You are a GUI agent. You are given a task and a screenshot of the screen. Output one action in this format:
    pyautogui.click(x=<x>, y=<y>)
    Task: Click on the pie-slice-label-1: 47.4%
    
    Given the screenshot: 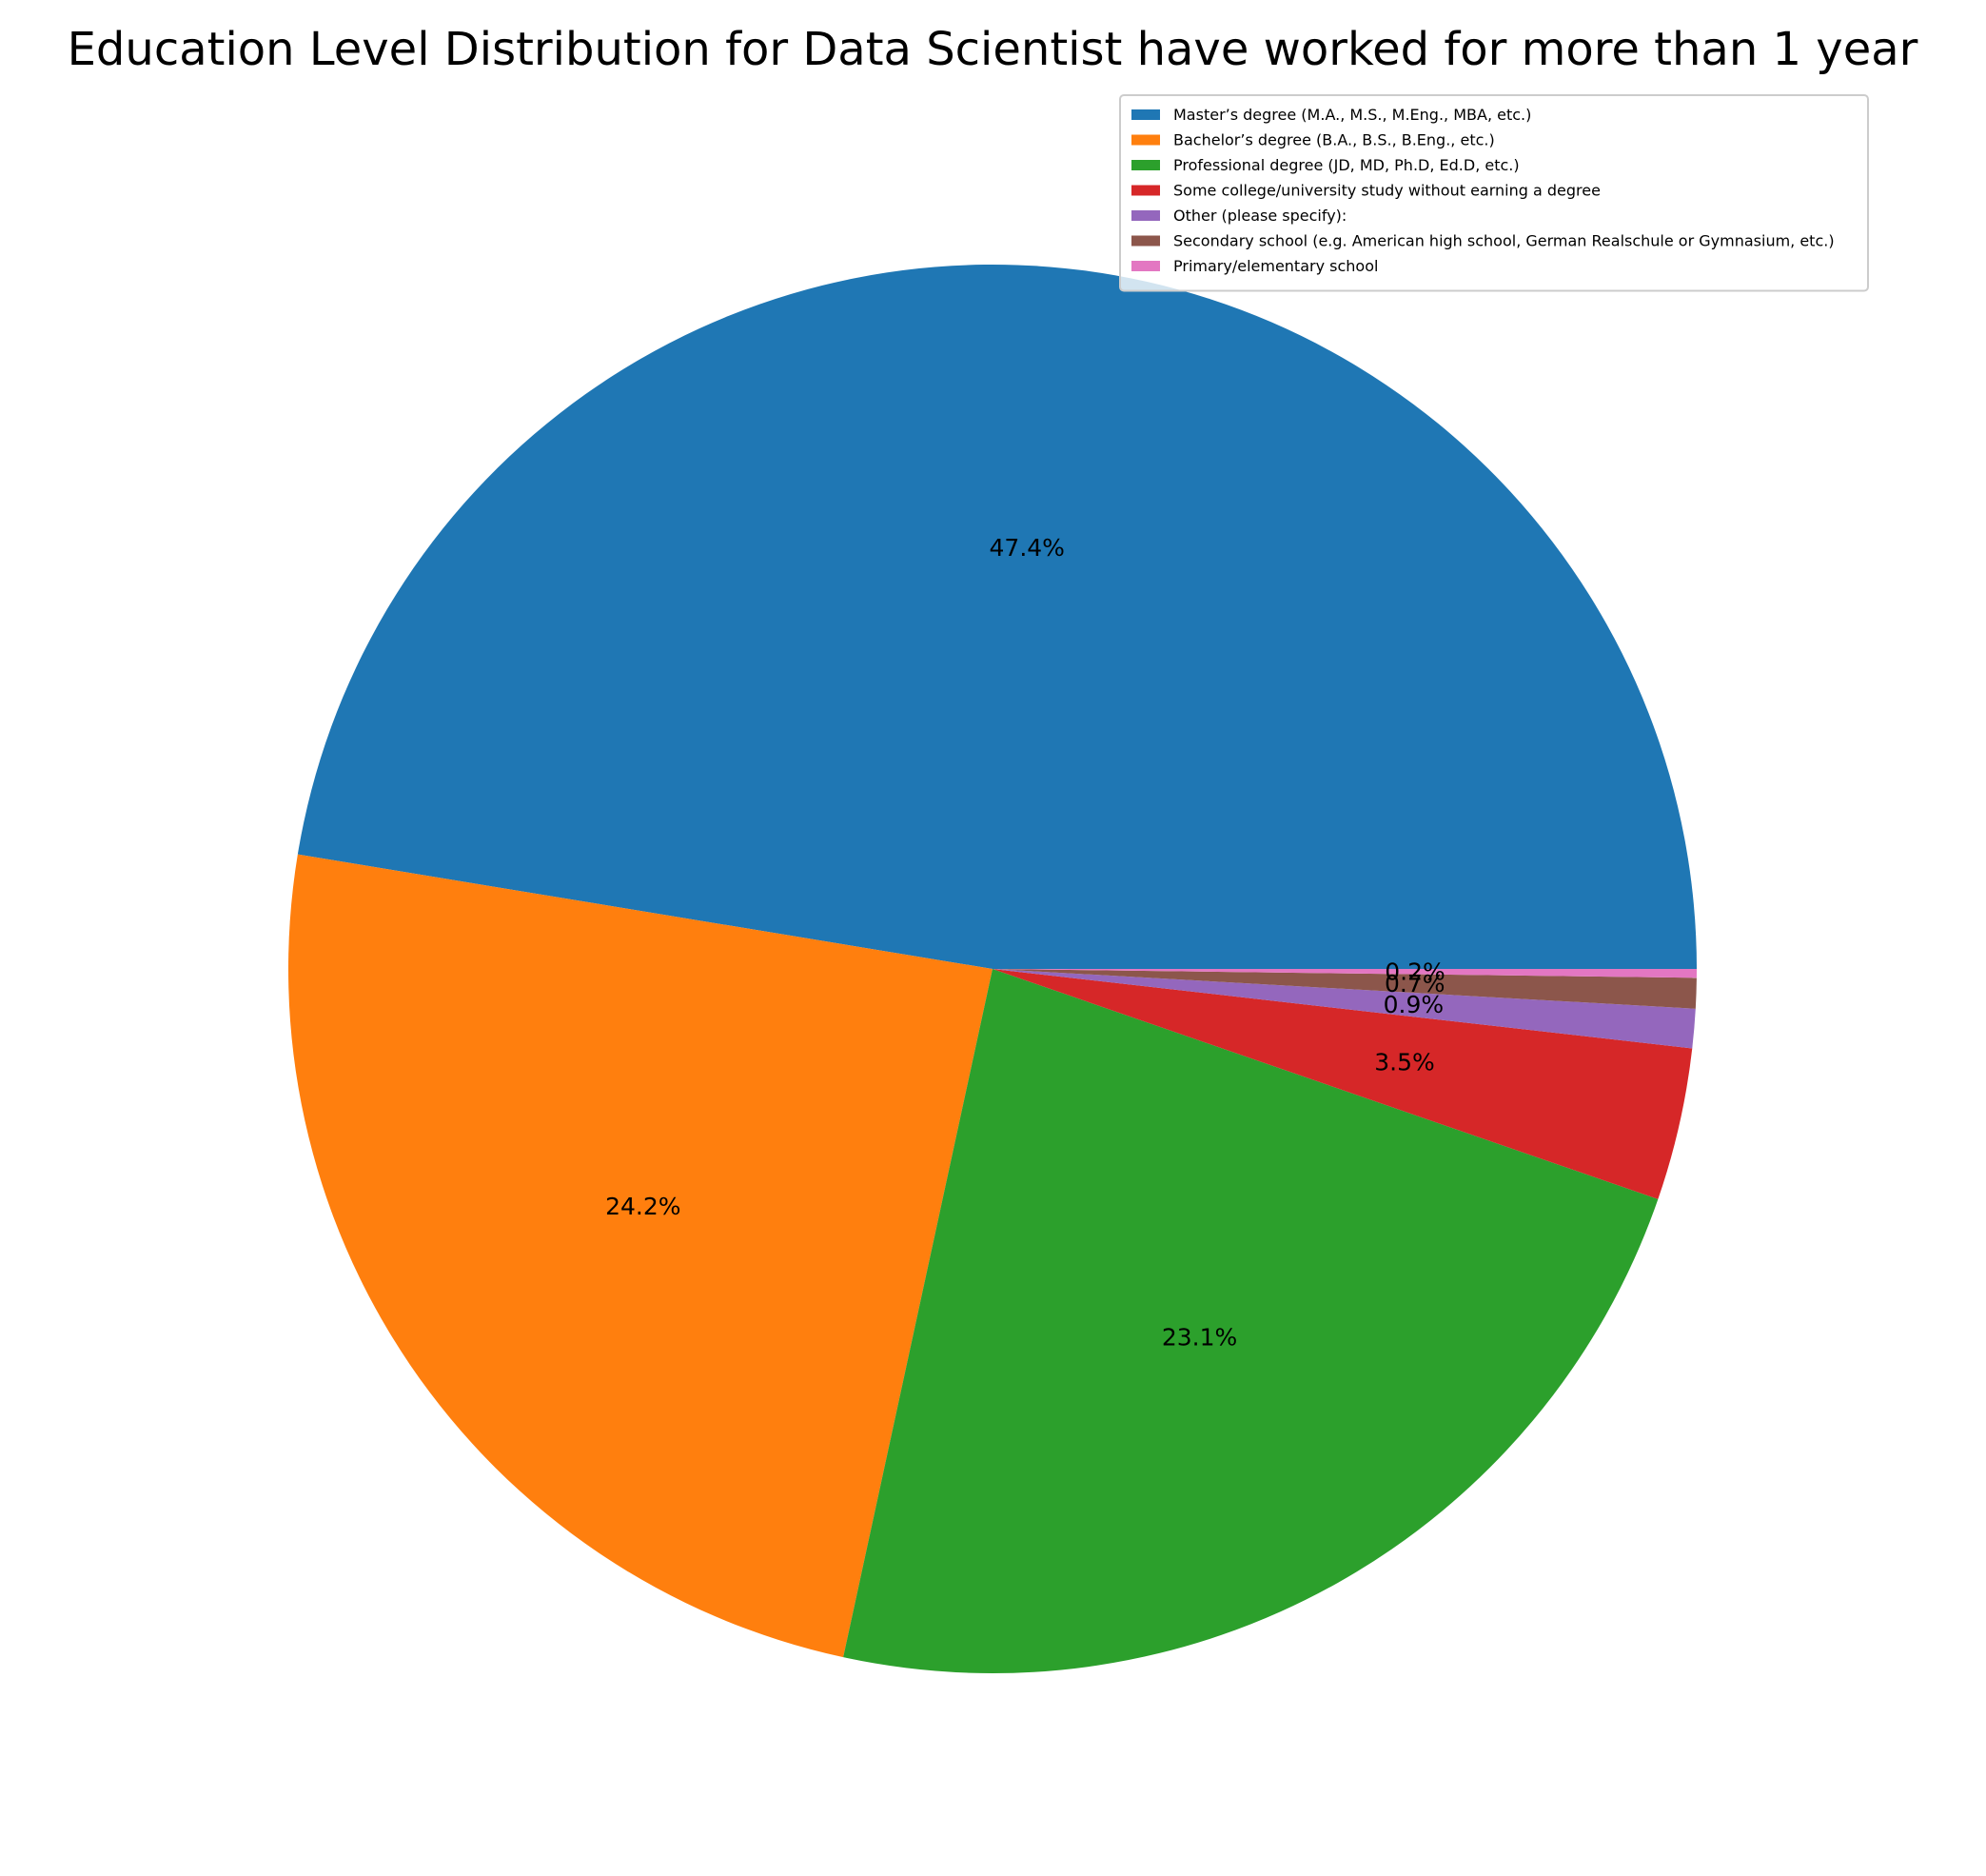 What is the action you would take?
    pyautogui.click(x=1027, y=548)
    